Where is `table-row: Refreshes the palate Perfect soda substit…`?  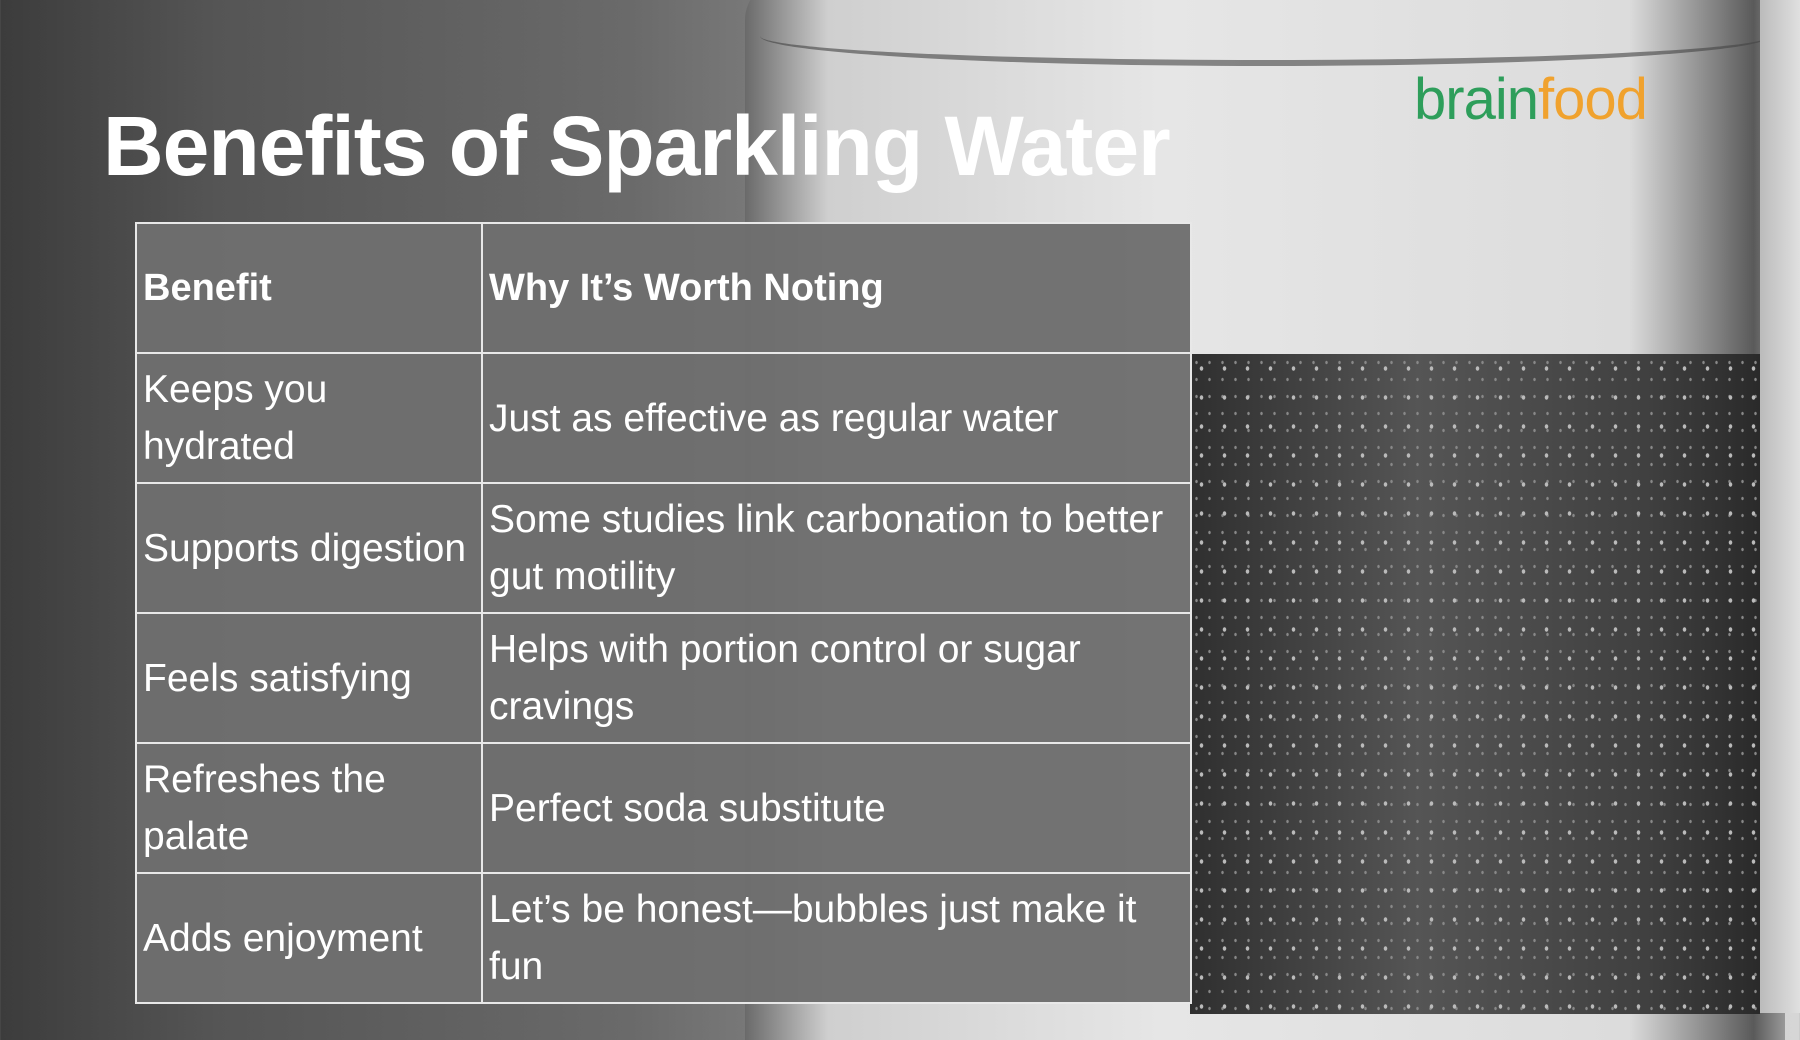 table-row: Refreshes the palate Perfect soda substit… is located at coordinates (663, 808).